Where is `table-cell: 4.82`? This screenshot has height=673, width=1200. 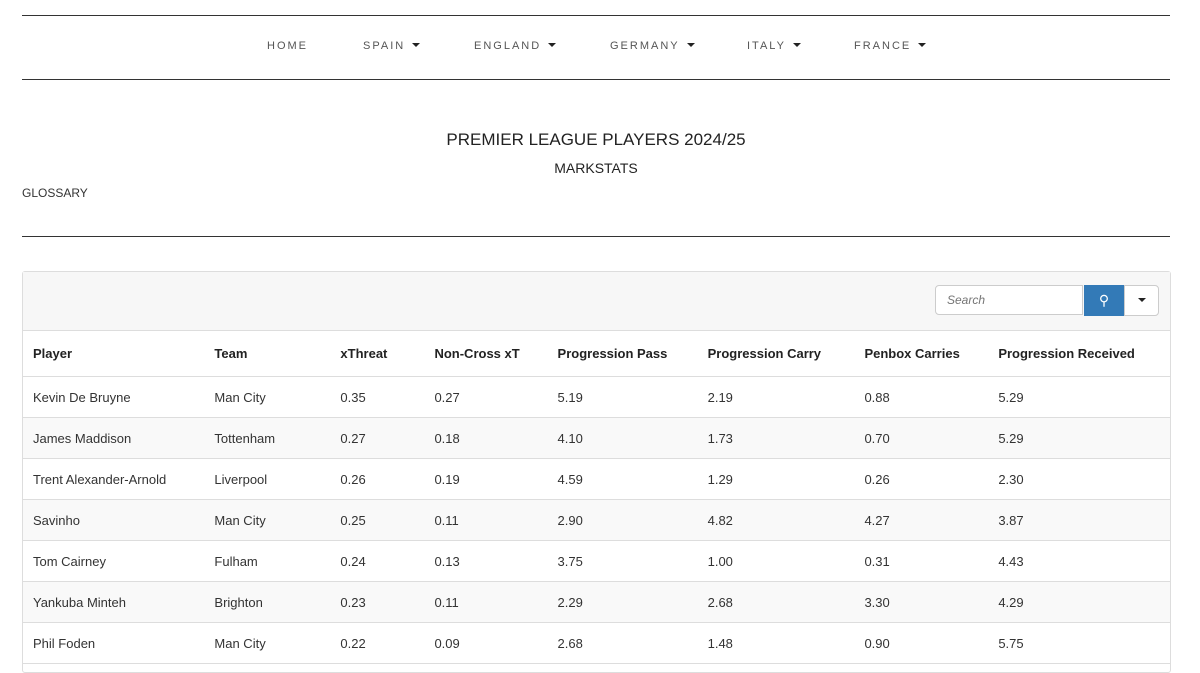
table-cell: 4.82 is located at coordinates (776, 520).